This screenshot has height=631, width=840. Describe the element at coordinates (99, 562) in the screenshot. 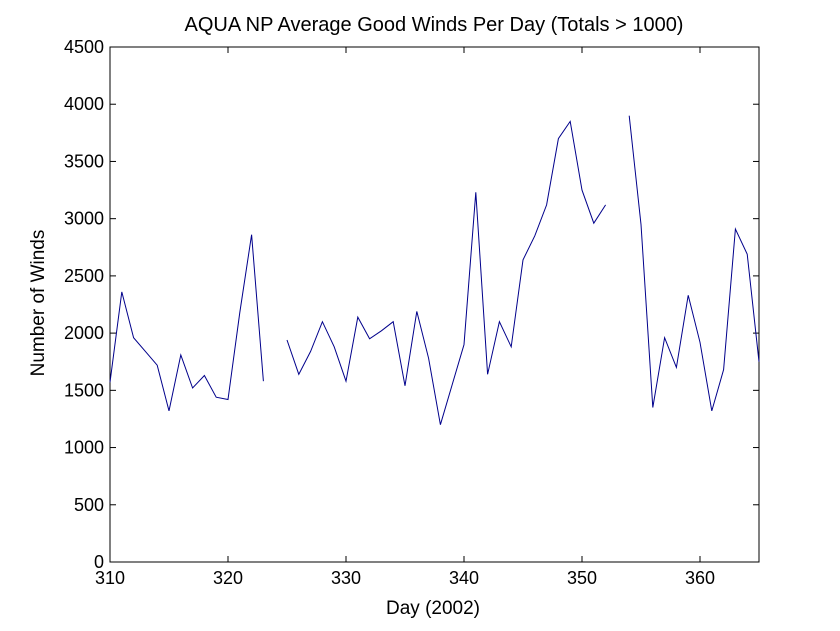

I see `y-tick-label: 0` at that location.